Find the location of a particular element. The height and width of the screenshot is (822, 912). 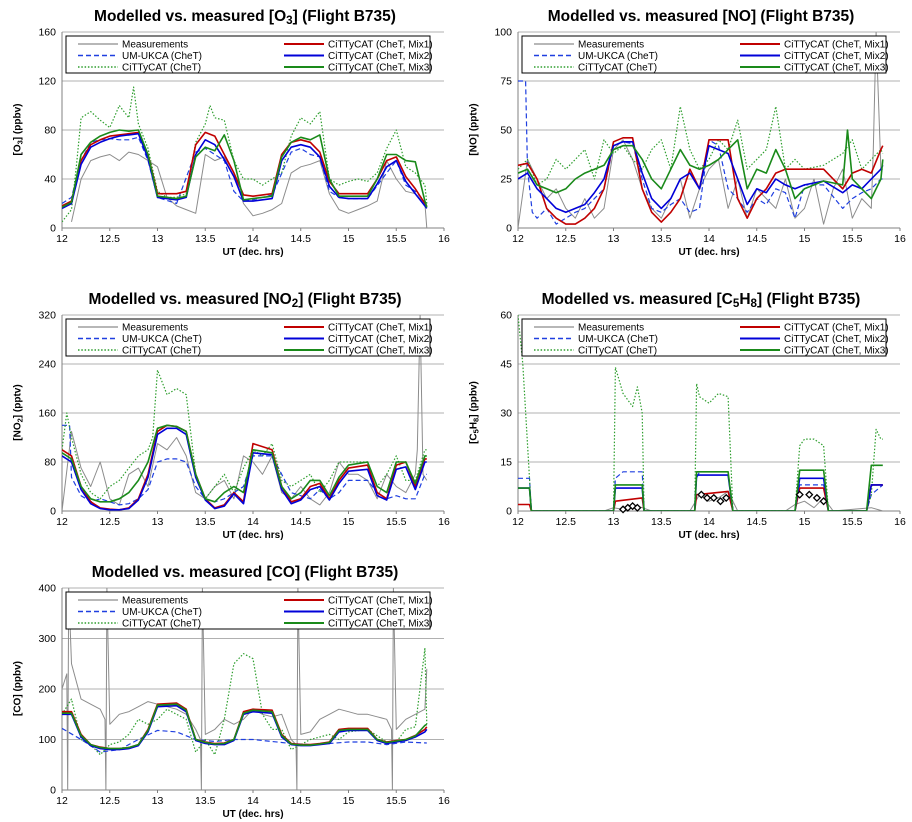

series-line-cittycat-chet is located at coordinates (245, 154).